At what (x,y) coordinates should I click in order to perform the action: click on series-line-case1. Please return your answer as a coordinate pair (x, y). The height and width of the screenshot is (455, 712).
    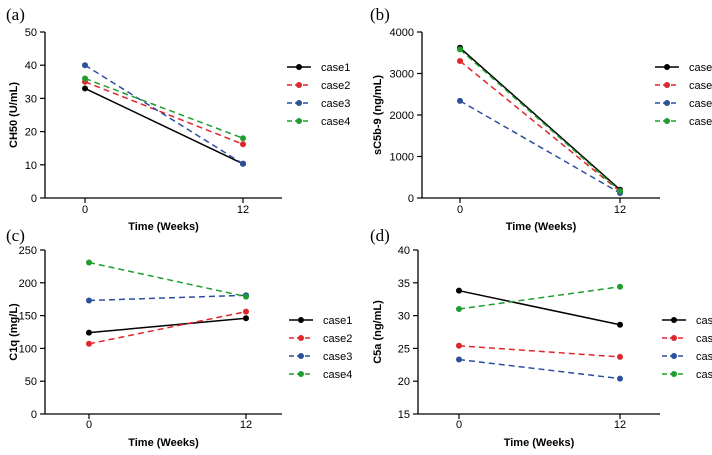
    Looking at the image, I should click on (540, 119).